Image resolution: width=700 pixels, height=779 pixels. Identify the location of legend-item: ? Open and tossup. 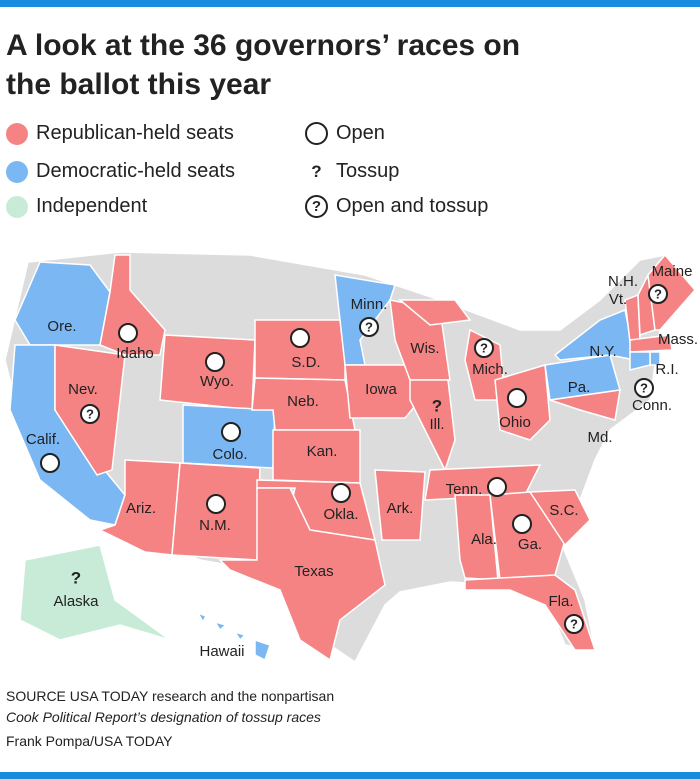
(396, 206).